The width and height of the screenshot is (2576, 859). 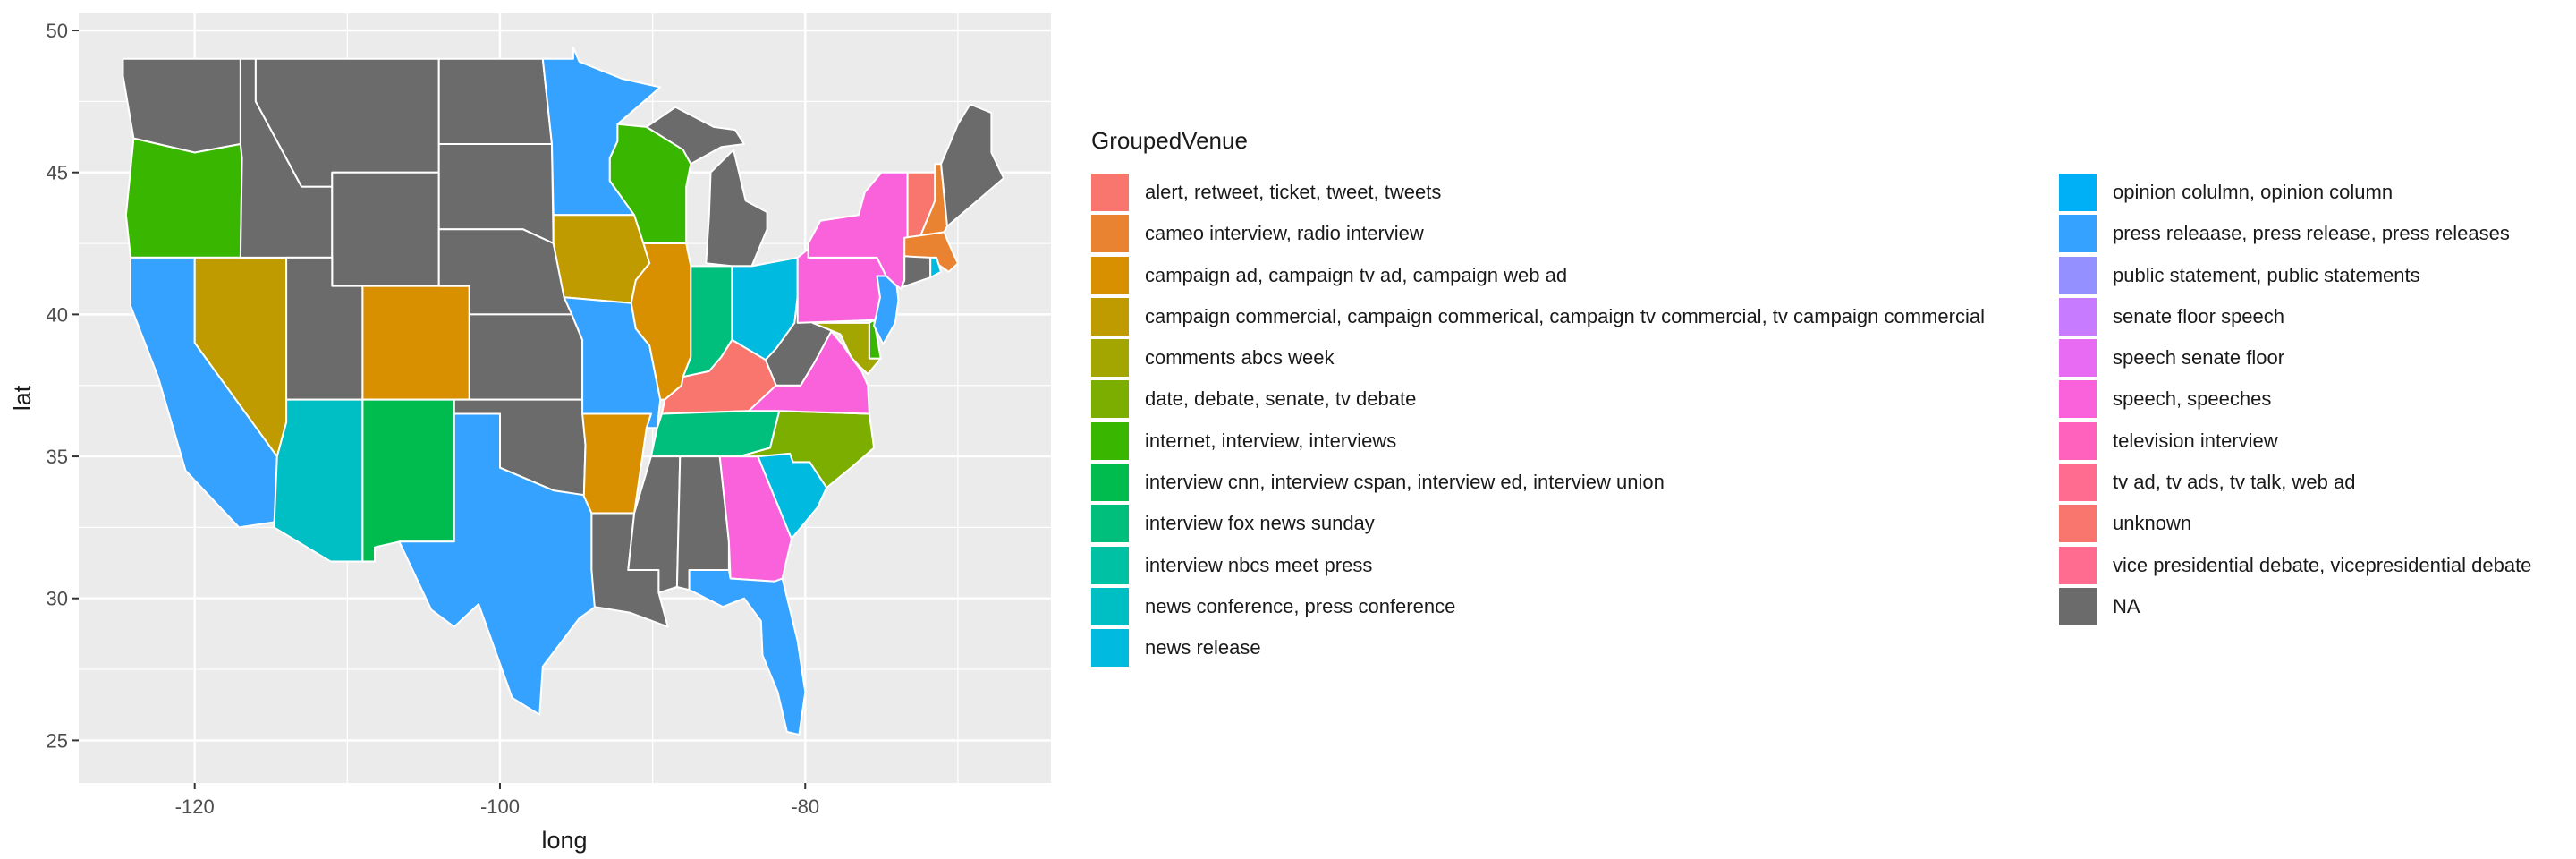 I want to click on legend-label: unknown, so click(x=2152, y=523).